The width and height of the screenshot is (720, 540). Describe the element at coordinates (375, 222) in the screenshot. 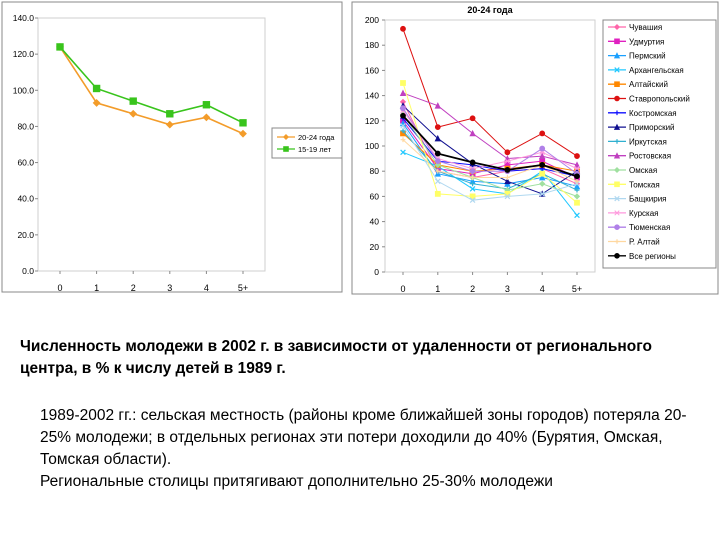

I see `y-tick-label: 40` at that location.